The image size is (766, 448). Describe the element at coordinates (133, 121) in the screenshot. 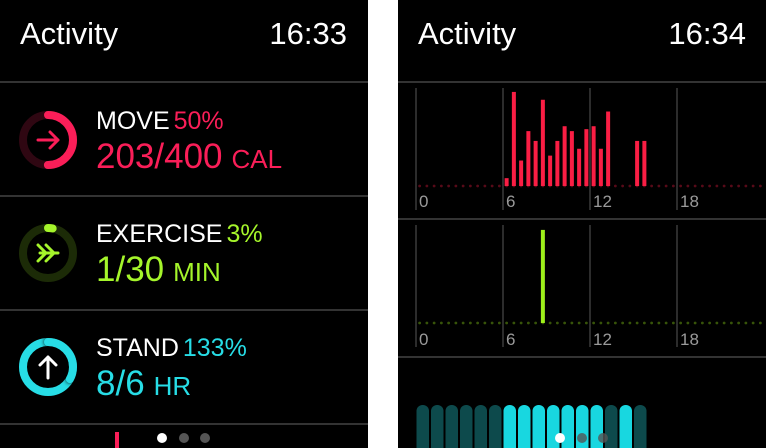

I see `ring-label: MOVE` at that location.